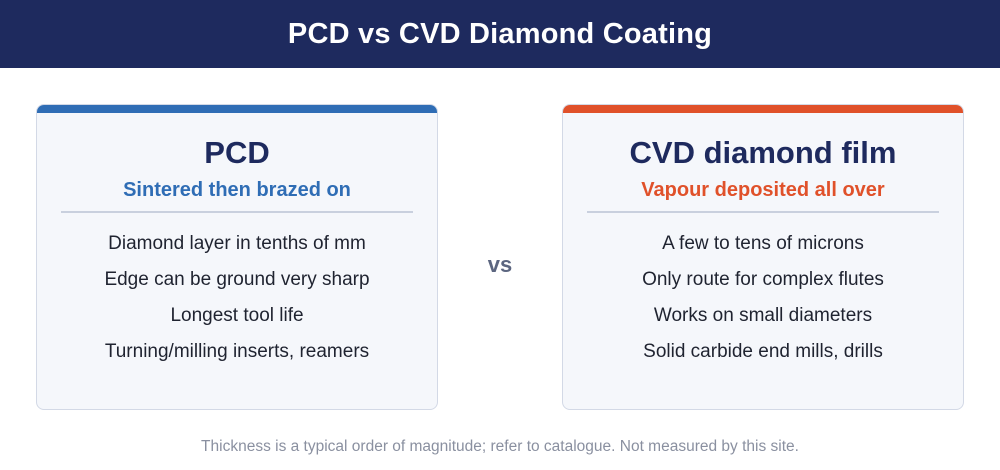 The width and height of the screenshot is (1000, 470). Describe the element at coordinates (237, 351) in the screenshot. I see `list-item: Turning/milling inserts, reamers` at that location.